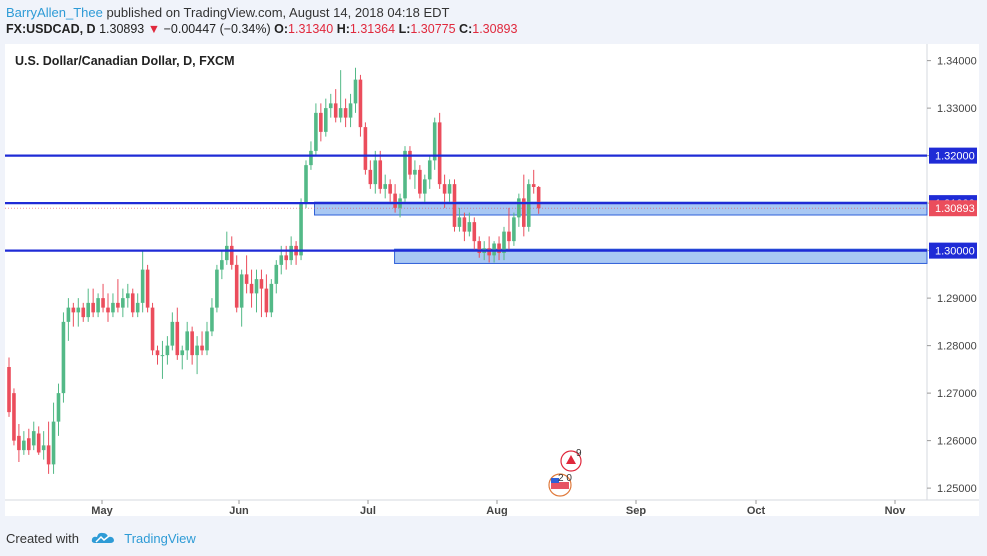 This screenshot has height=556, width=987. What do you see at coordinates (957, 442) in the screenshot?
I see `y-tick-label: 1.26000` at bounding box center [957, 442].